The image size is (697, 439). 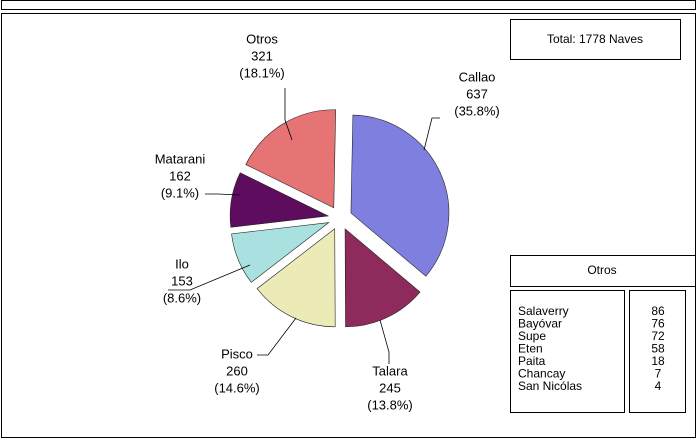 What do you see at coordinates (237, 353) in the screenshot?
I see `slice-label: Pisco` at bounding box center [237, 353].